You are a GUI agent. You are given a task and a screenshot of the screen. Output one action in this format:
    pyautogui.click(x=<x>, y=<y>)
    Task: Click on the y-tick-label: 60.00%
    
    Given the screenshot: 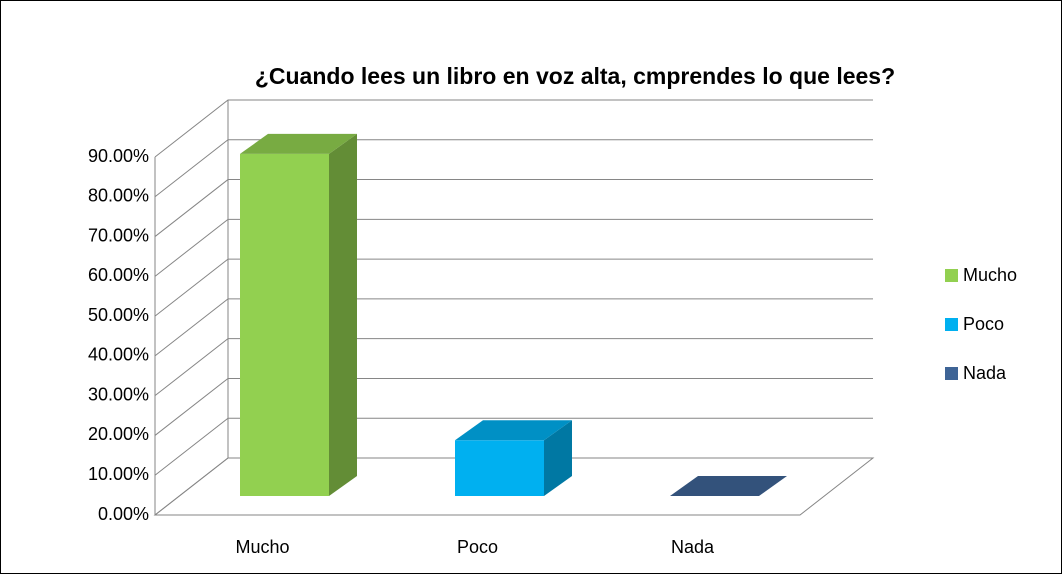 What is the action you would take?
    pyautogui.click(x=118, y=275)
    